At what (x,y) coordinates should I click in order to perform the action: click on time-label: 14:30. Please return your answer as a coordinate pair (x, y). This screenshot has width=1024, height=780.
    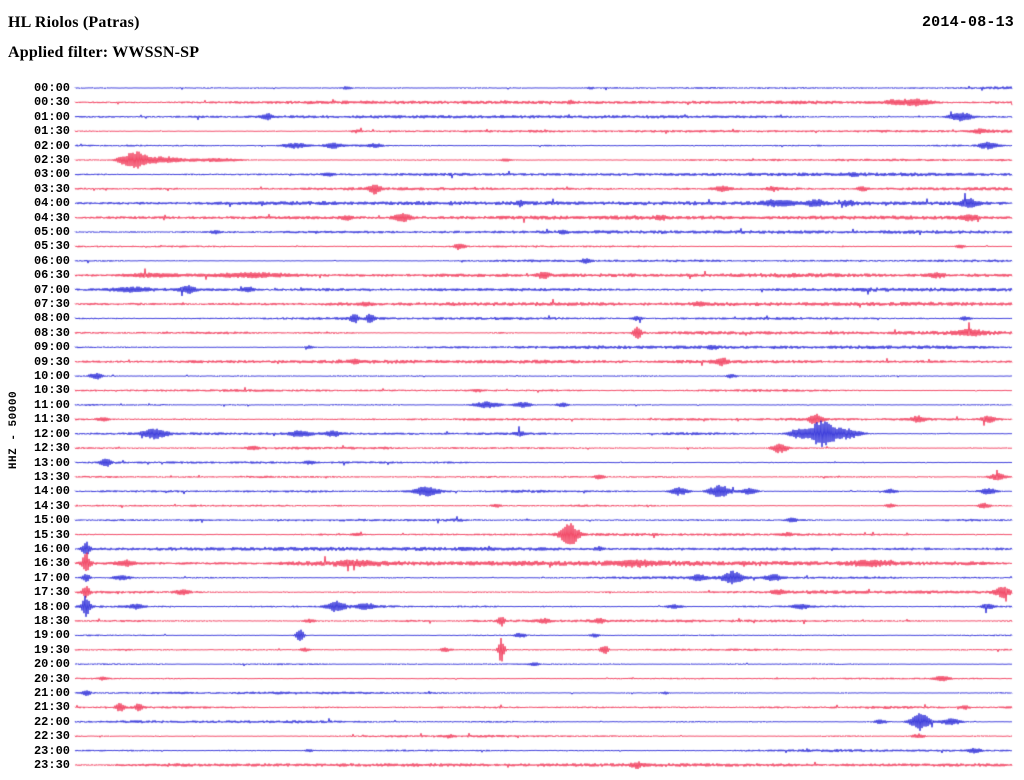
    Looking at the image, I should click on (51, 505).